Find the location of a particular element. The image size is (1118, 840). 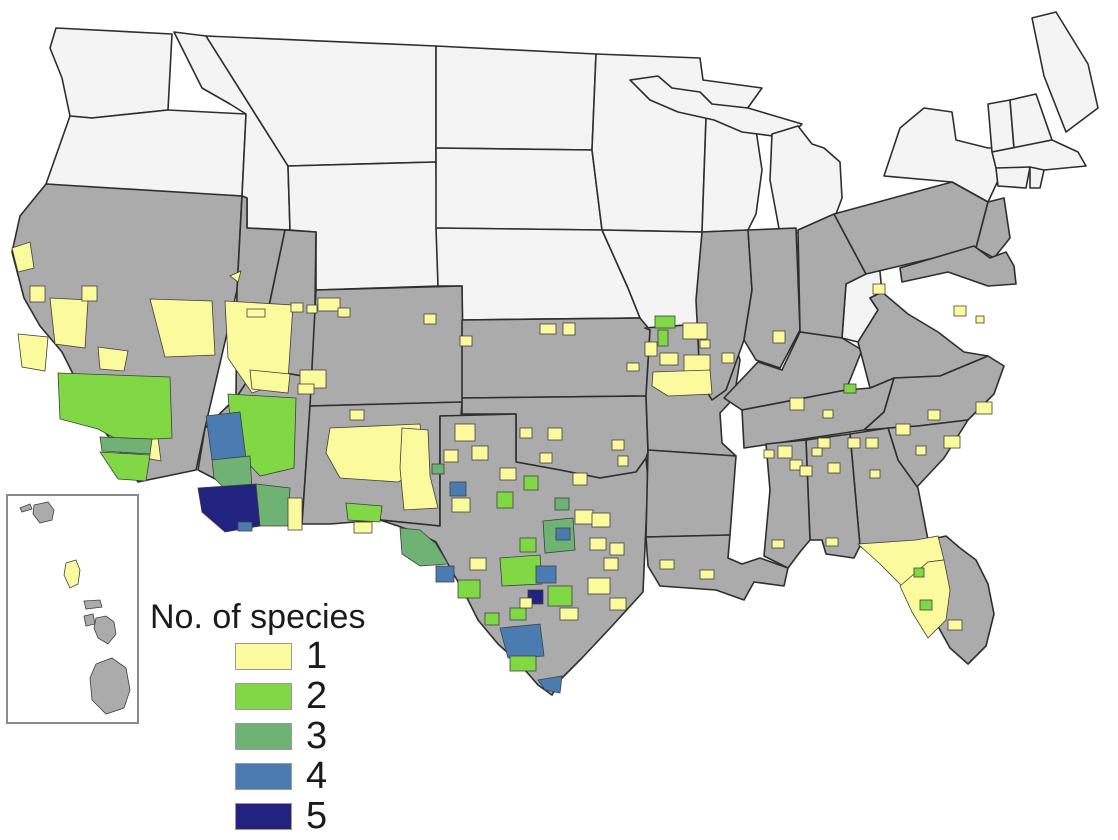

state-nj is located at coordinates (993, 228).